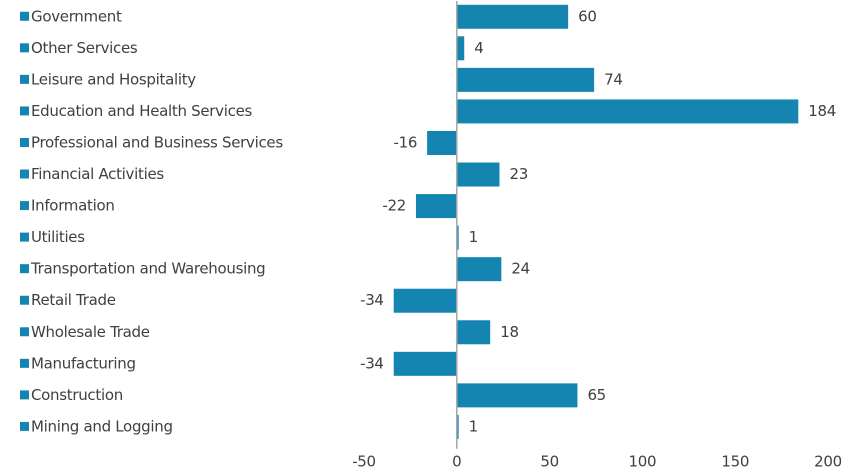 The height and width of the screenshot is (476, 855). I want to click on data-label: 65, so click(596, 395).